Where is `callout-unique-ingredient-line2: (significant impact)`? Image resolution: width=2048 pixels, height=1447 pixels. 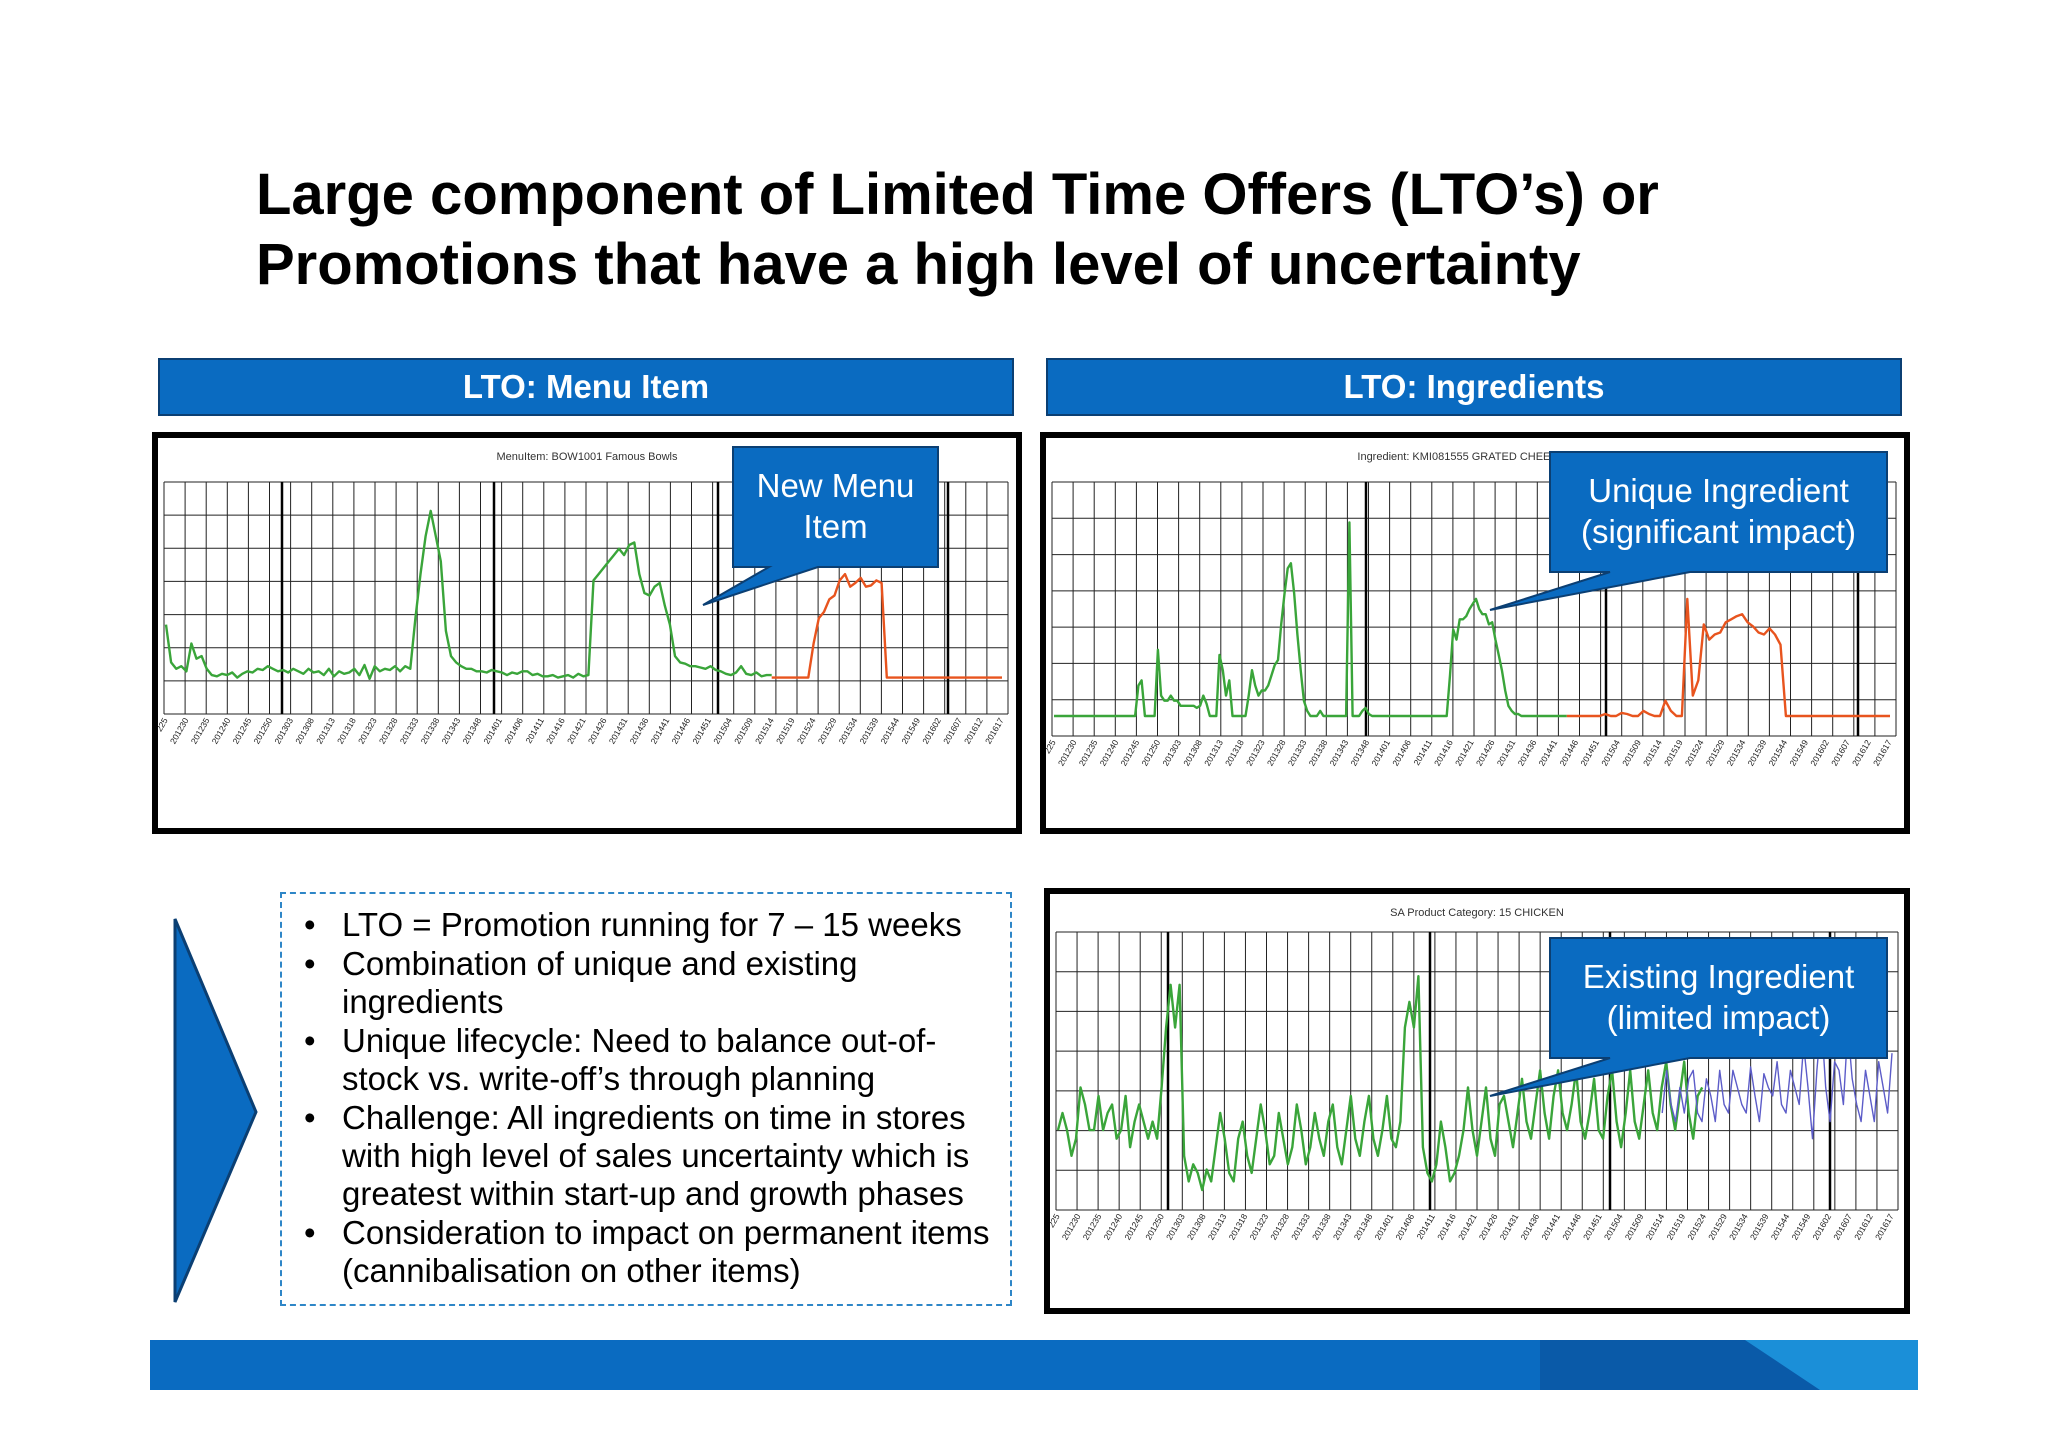
callout-unique-ingredient-line2: (significant impact) is located at coordinates (1718, 531).